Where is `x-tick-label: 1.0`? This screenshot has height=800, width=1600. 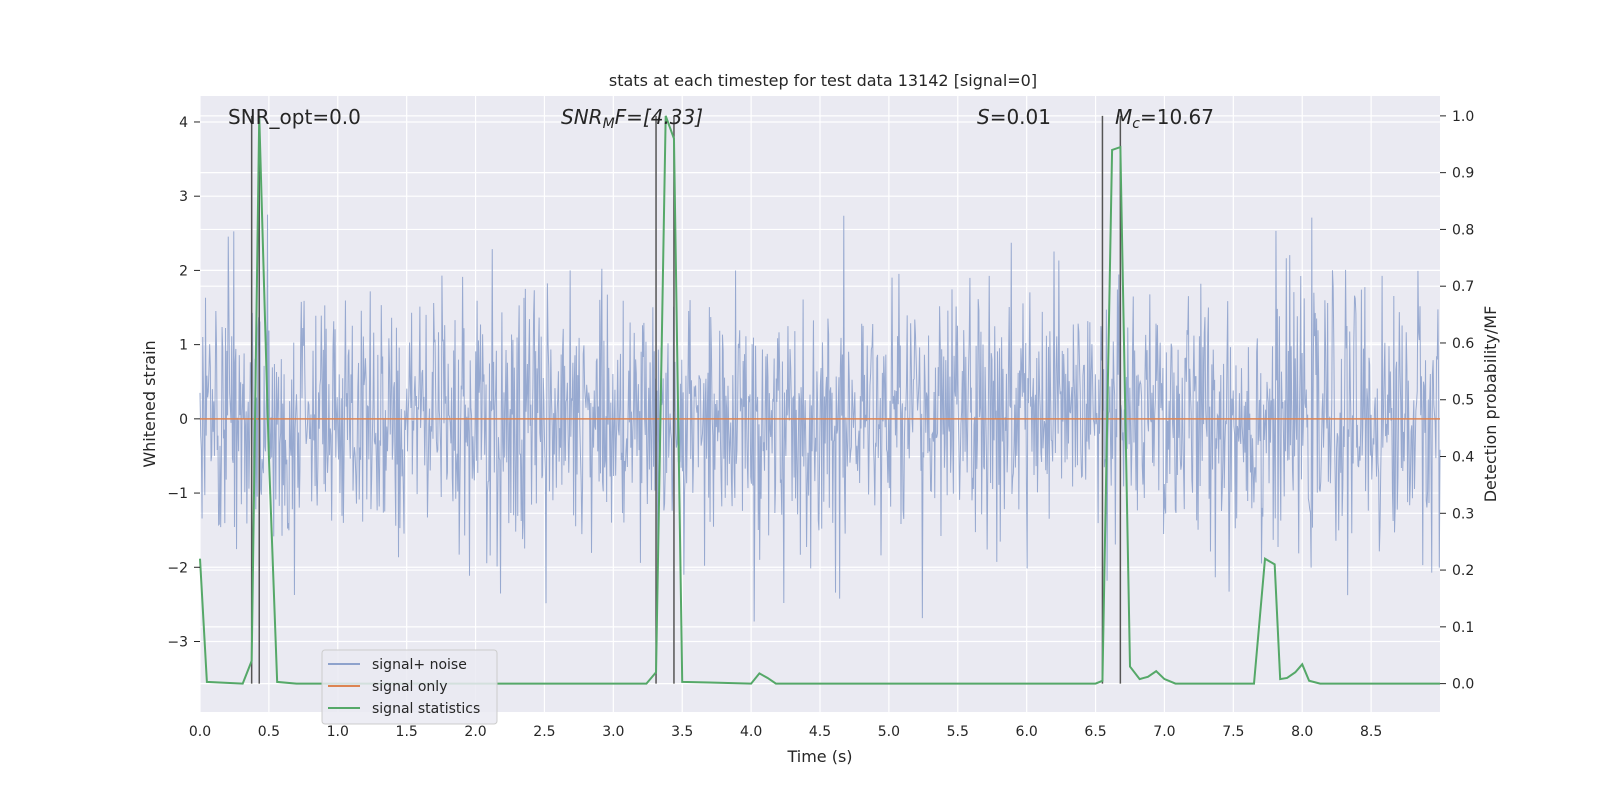
x-tick-label: 1.0 is located at coordinates (338, 732).